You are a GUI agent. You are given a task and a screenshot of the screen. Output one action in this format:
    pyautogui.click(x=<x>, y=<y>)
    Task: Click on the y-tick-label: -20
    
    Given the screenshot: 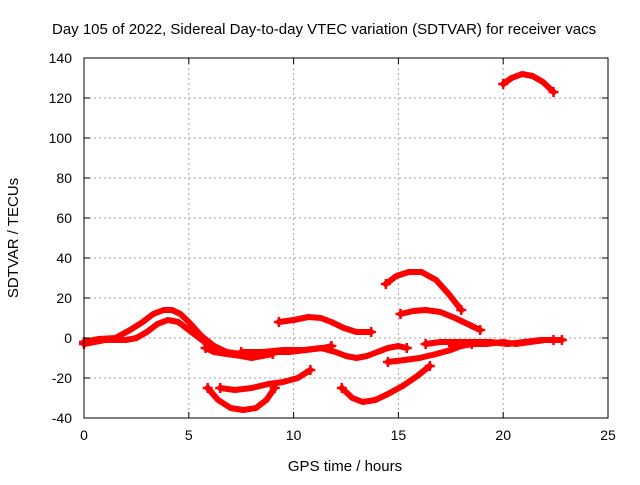 What is the action you would take?
    pyautogui.click(x=62, y=378)
    